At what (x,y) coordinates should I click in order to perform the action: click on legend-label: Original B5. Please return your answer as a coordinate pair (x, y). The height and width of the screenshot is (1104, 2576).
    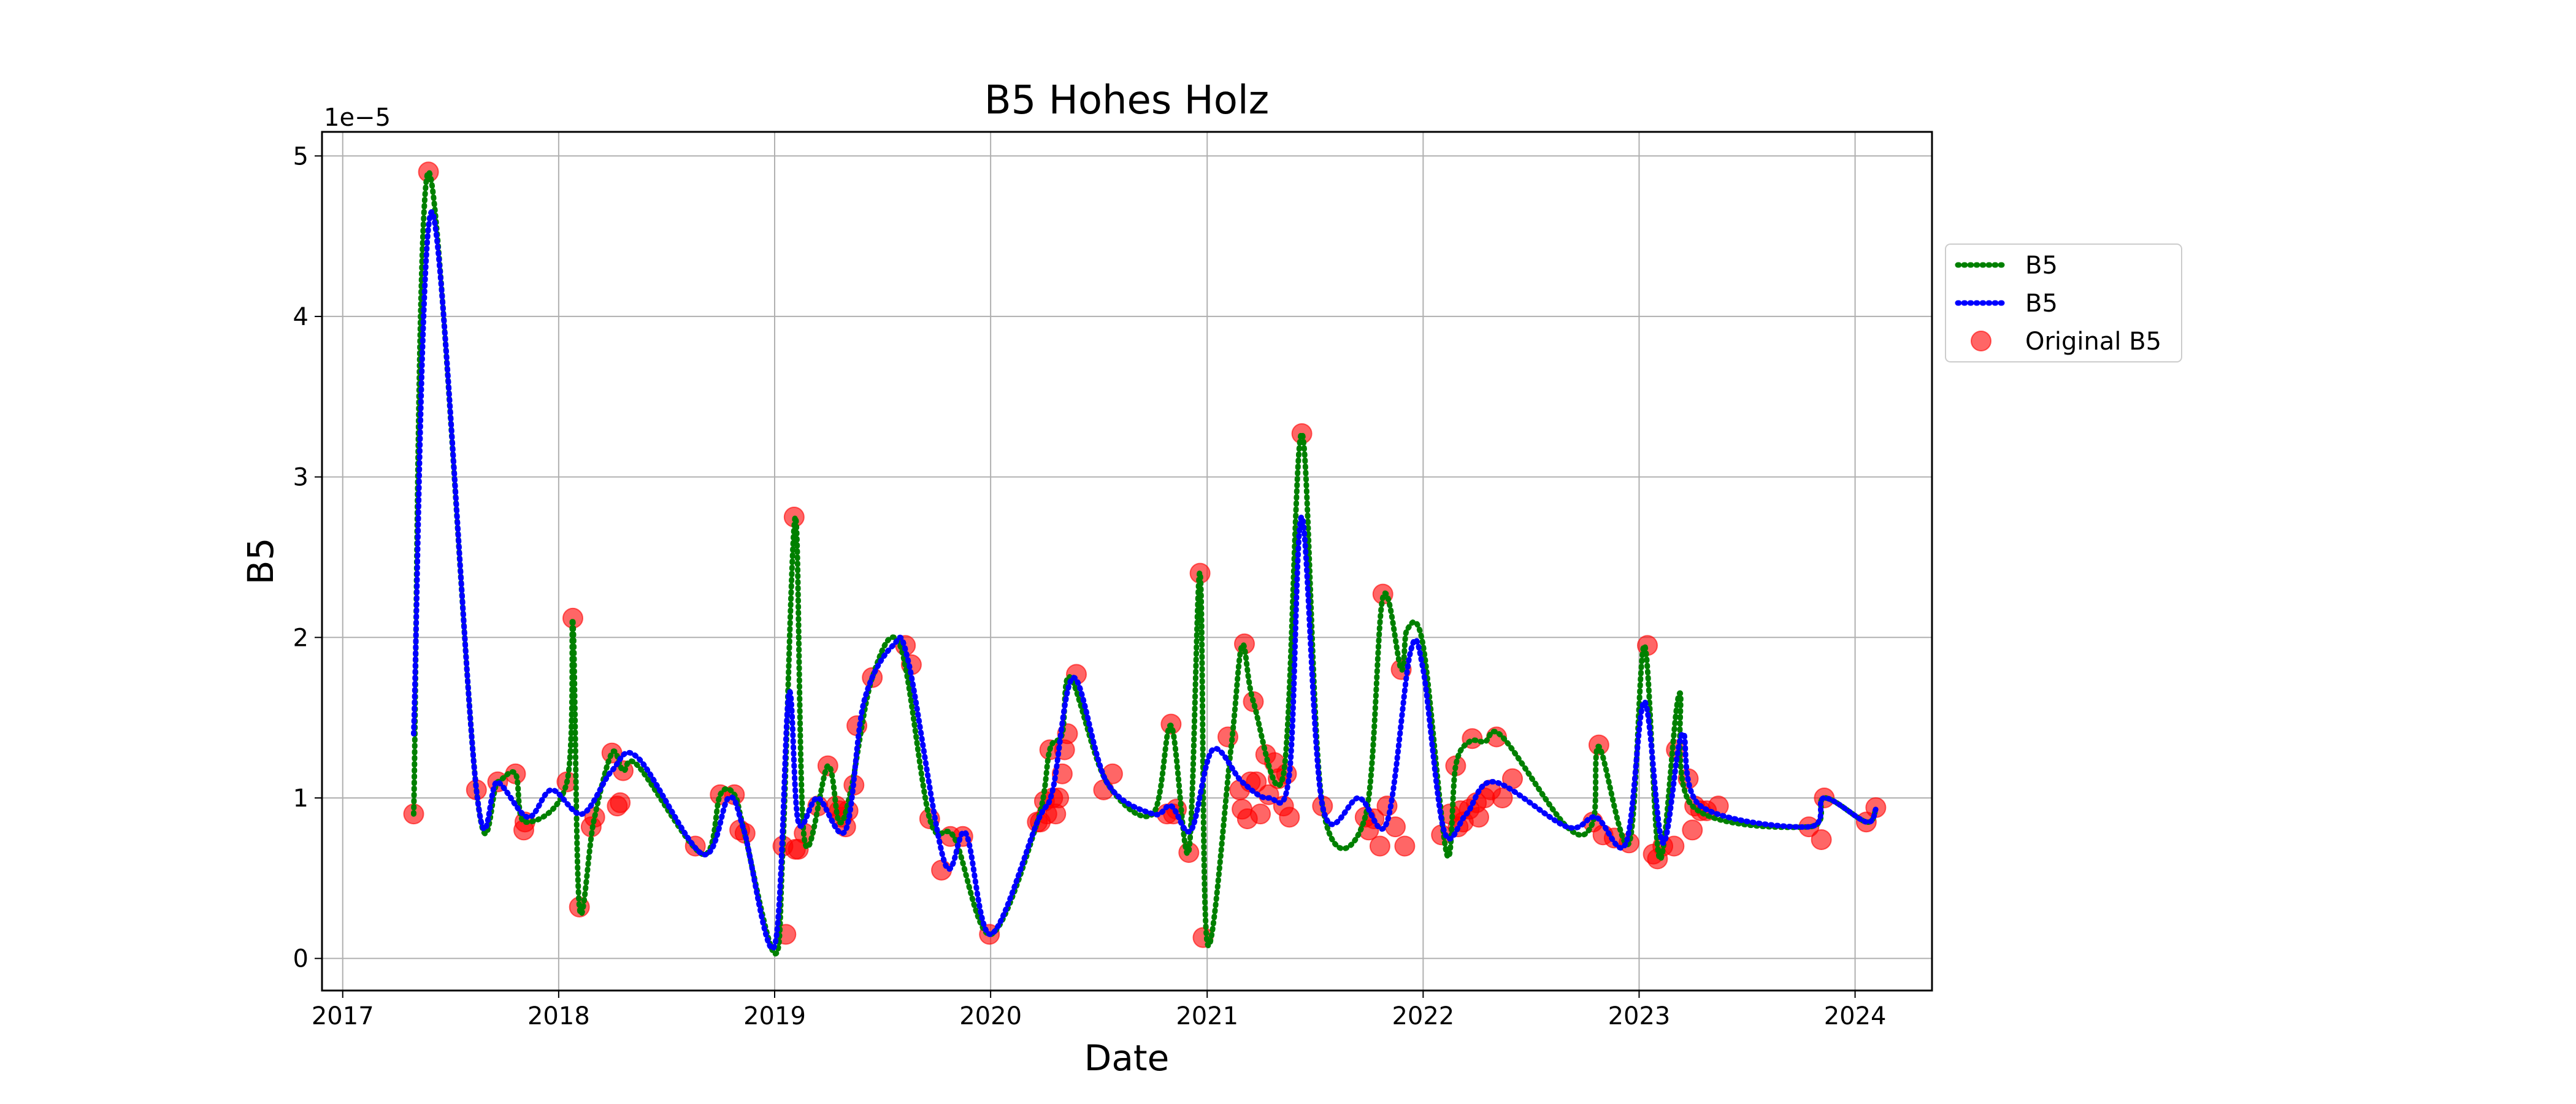
    Looking at the image, I should click on (2093, 342).